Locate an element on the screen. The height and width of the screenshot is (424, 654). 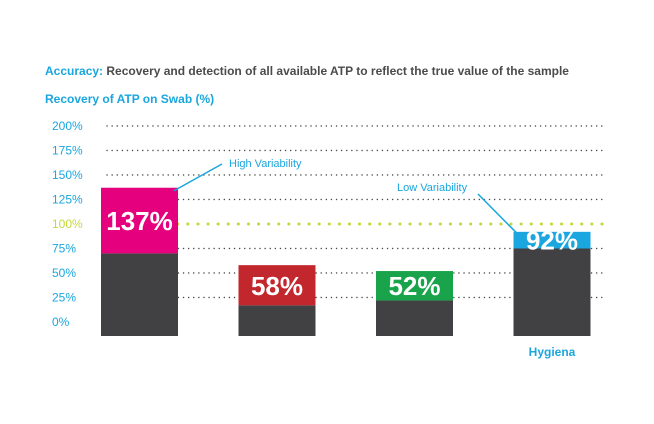
y-tick-label: 150% is located at coordinates (67, 175).